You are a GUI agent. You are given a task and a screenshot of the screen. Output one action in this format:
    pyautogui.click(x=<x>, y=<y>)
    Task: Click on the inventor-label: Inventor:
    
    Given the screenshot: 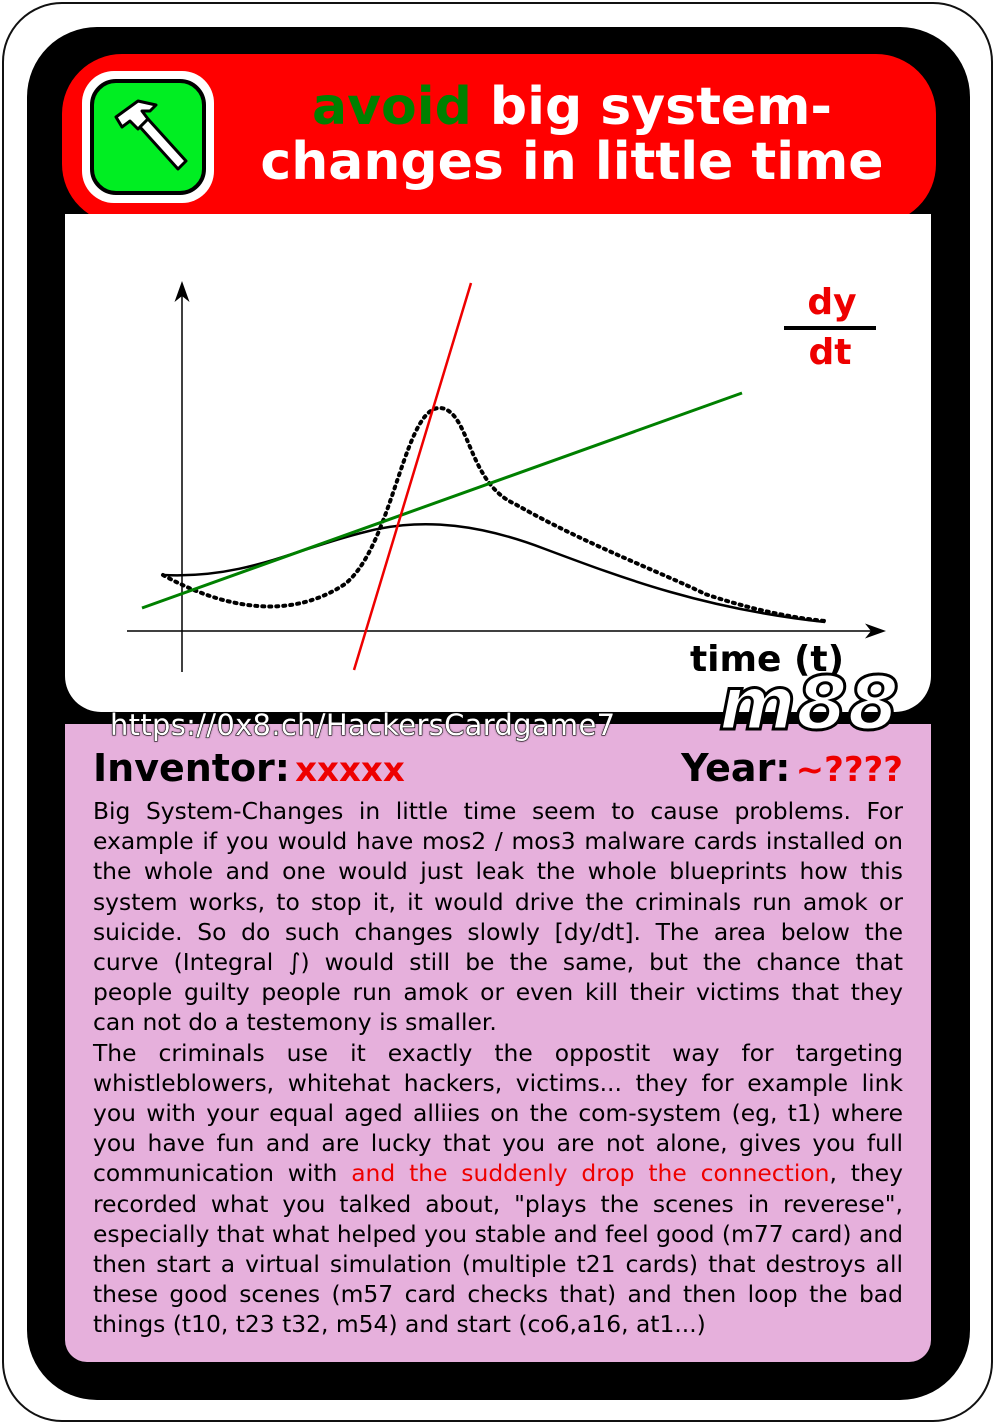 What is the action you would take?
    pyautogui.click(x=191, y=768)
    